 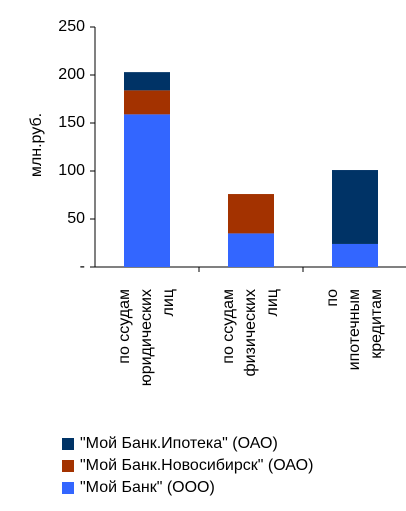 I want to click on y-tick-label: -, so click(x=82, y=266).